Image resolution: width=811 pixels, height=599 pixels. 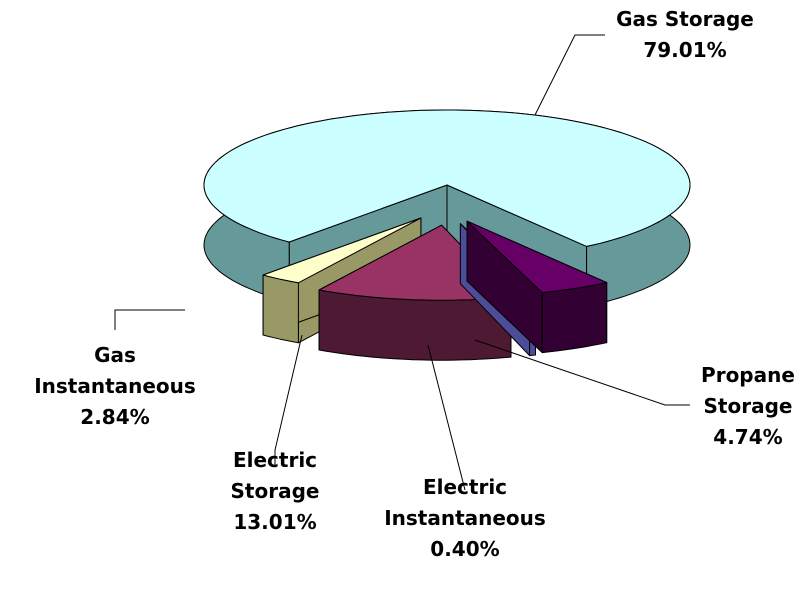 I want to click on label: Electric Storage 13.01%, so click(x=275, y=491).